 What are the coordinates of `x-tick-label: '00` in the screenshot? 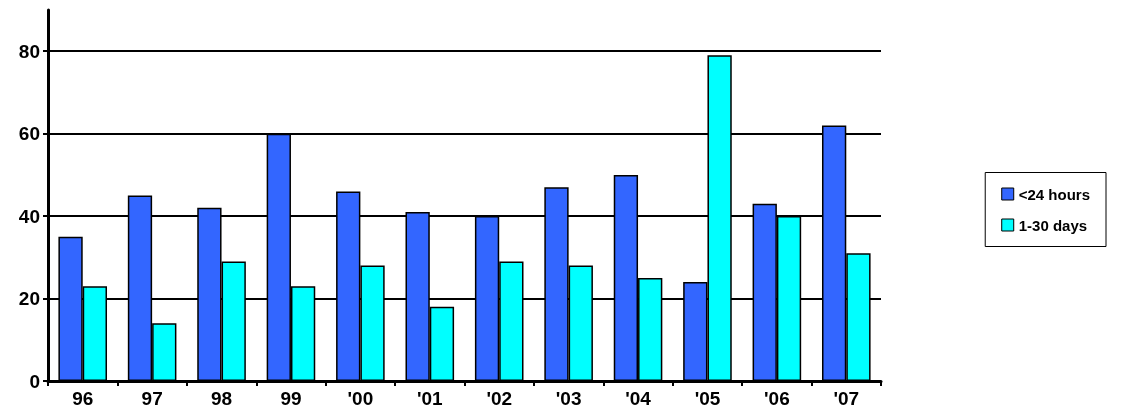 It's located at (360, 398).